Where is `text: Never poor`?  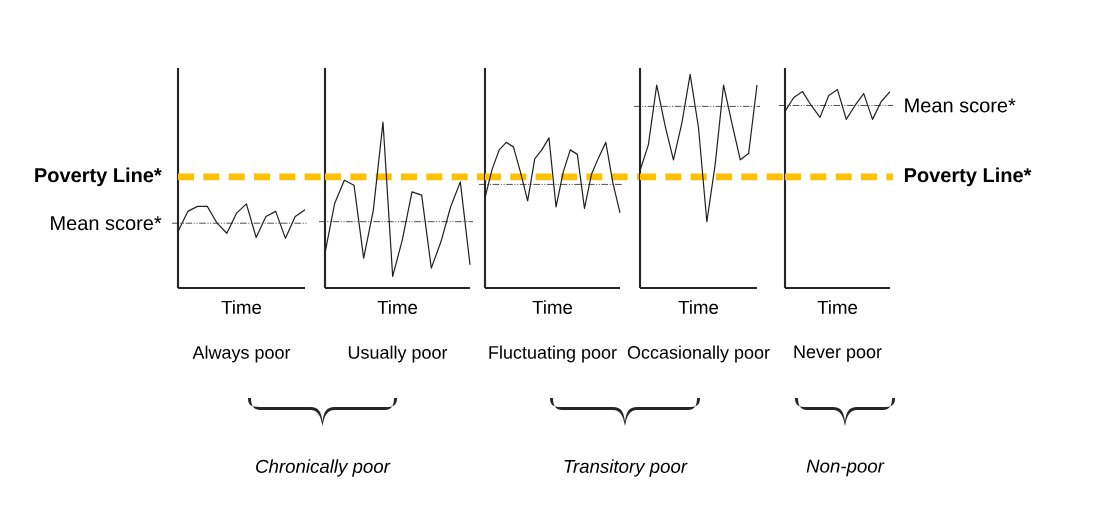 text: Never poor is located at coordinates (838, 353).